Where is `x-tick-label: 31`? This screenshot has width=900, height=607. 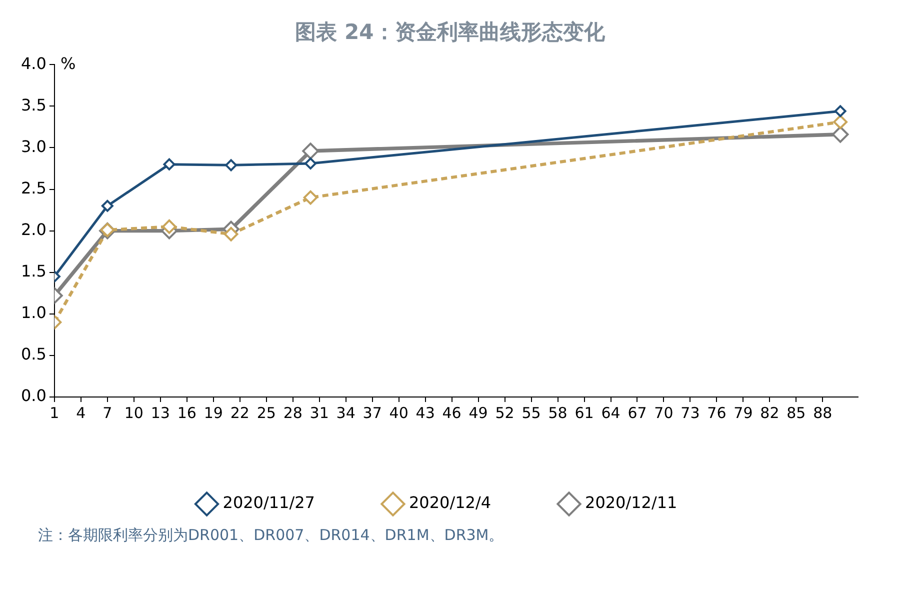
x-tick-label: 31 is located at coordinates (319, 413).